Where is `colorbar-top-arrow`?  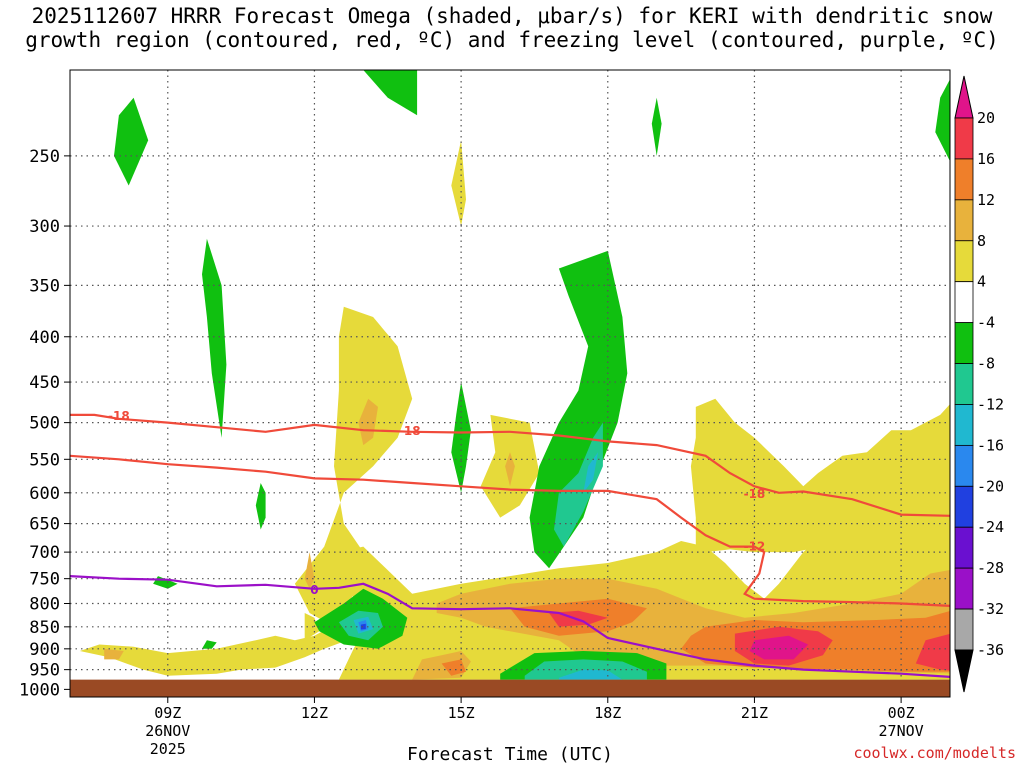 colorbar-top-arrow is located at coordinates (964, 97).